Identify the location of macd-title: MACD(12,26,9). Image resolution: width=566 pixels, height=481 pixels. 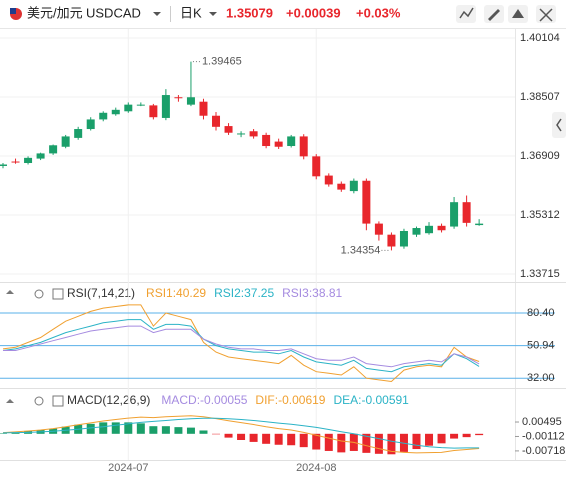
(108, 400).